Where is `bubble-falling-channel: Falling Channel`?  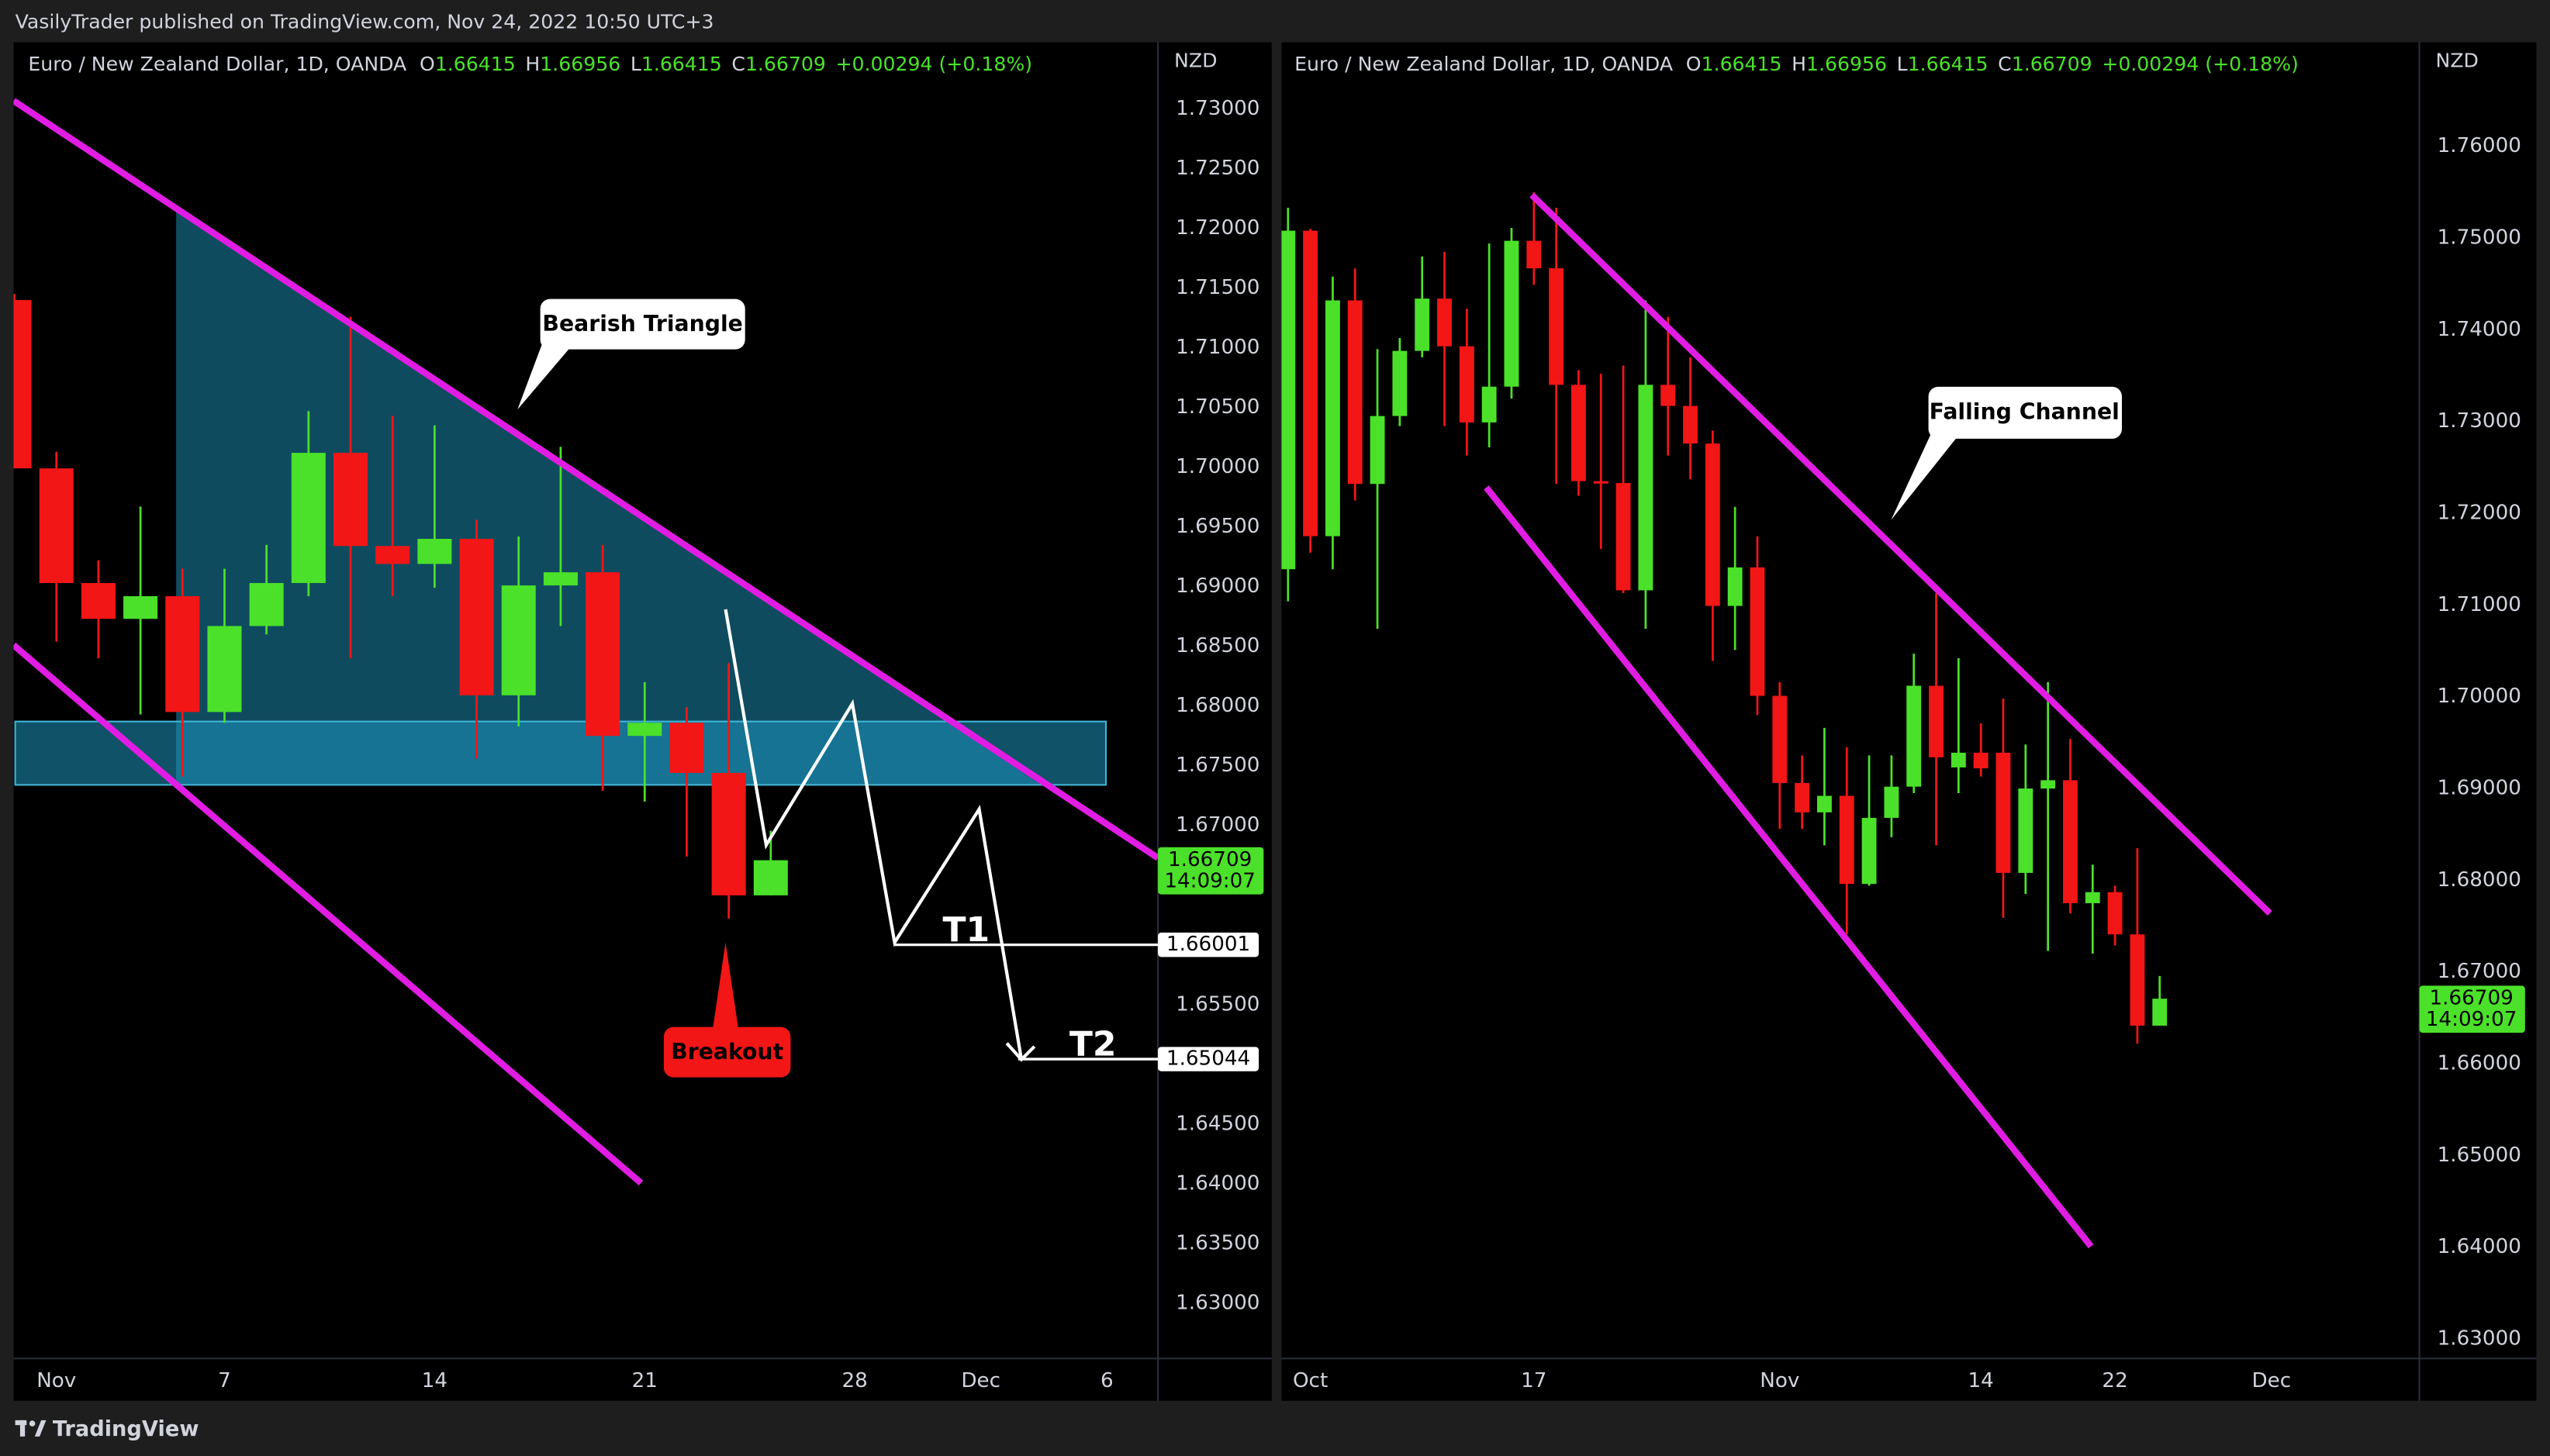 bubble-falling-channel: Falling Channel is located at coordinates (2007, 453).